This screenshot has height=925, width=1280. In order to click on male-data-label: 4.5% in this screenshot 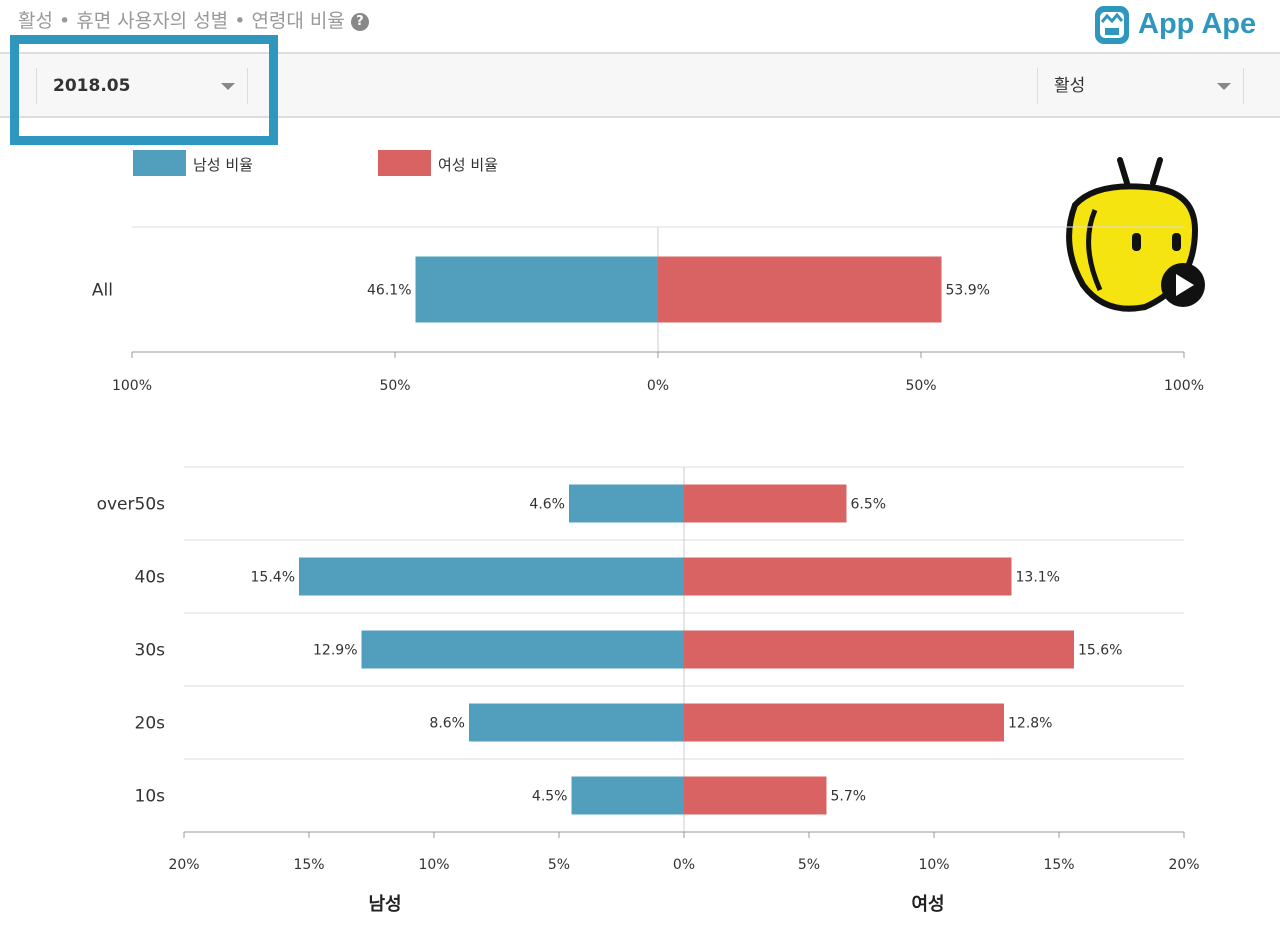, I will do `click(550, 797)`.